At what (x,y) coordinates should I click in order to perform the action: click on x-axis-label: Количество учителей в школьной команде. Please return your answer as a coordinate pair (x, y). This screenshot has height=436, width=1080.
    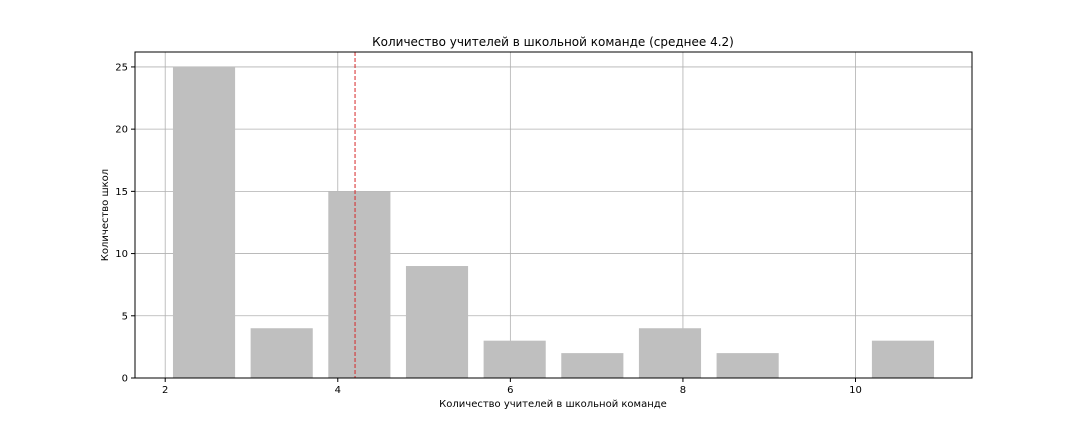
    Looking at the image, I should click on (553, 404).